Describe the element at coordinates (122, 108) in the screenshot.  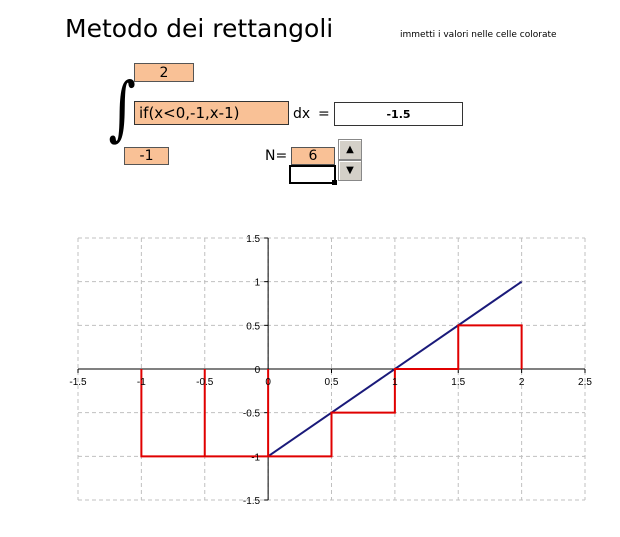
I see `integral-sign-icon: ∫` at that location.